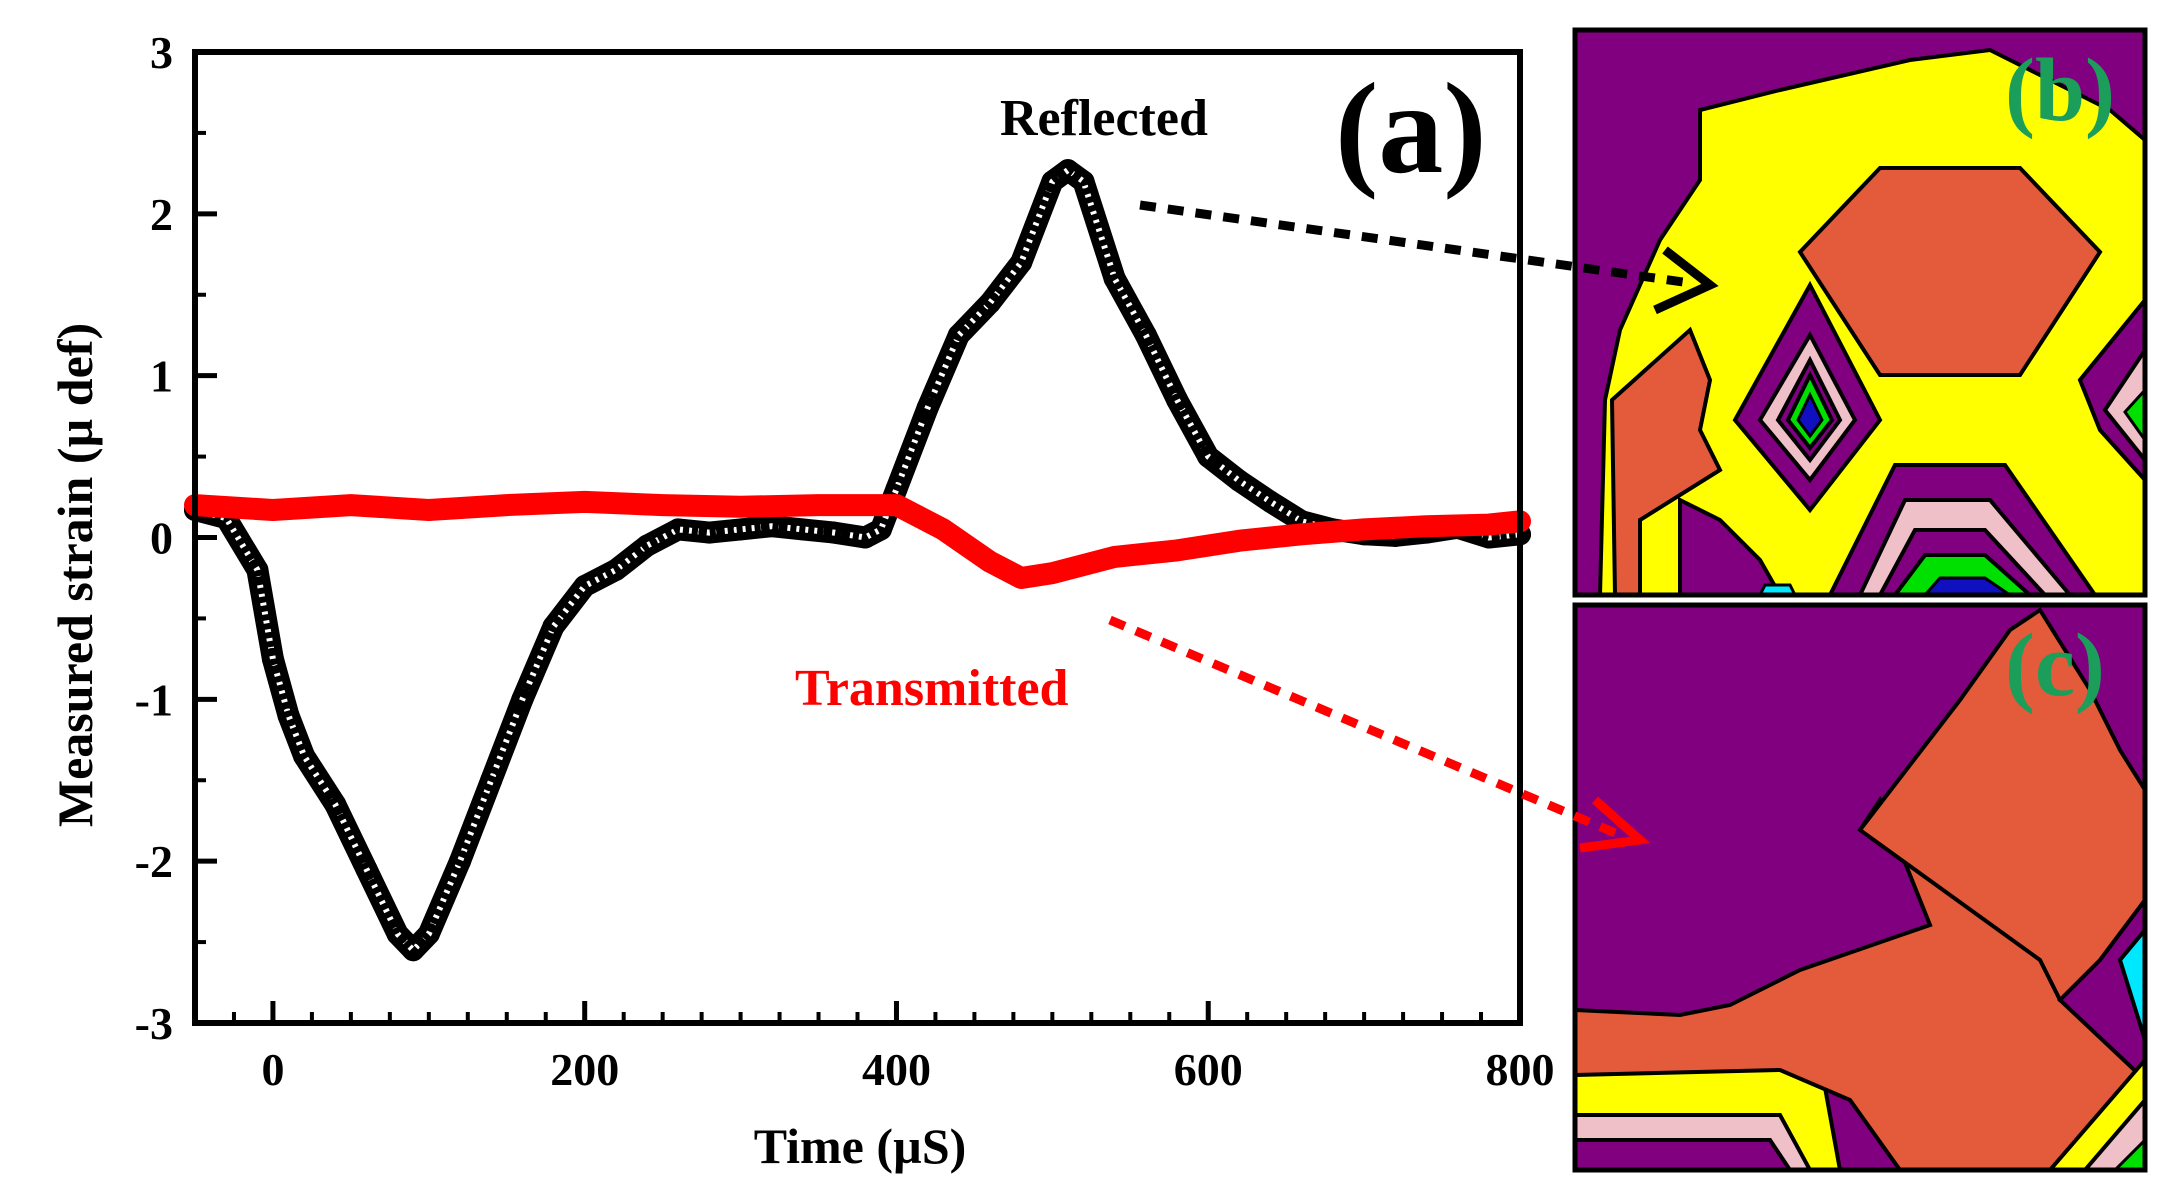 This screenshot has height=1196, width=2165. What do you see at coordinates (2055, 665) in the screenshot?
I see `inset-c-label: (c)` at bounding box center [2055, 665].